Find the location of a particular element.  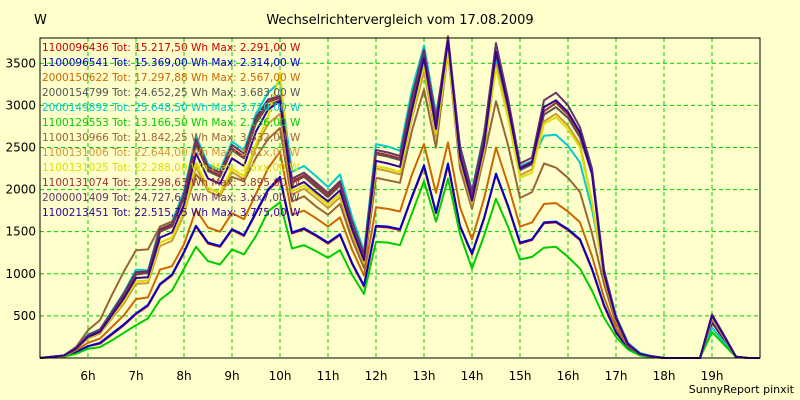

x-tick-label: 17h is located at coordinates (616, 376).